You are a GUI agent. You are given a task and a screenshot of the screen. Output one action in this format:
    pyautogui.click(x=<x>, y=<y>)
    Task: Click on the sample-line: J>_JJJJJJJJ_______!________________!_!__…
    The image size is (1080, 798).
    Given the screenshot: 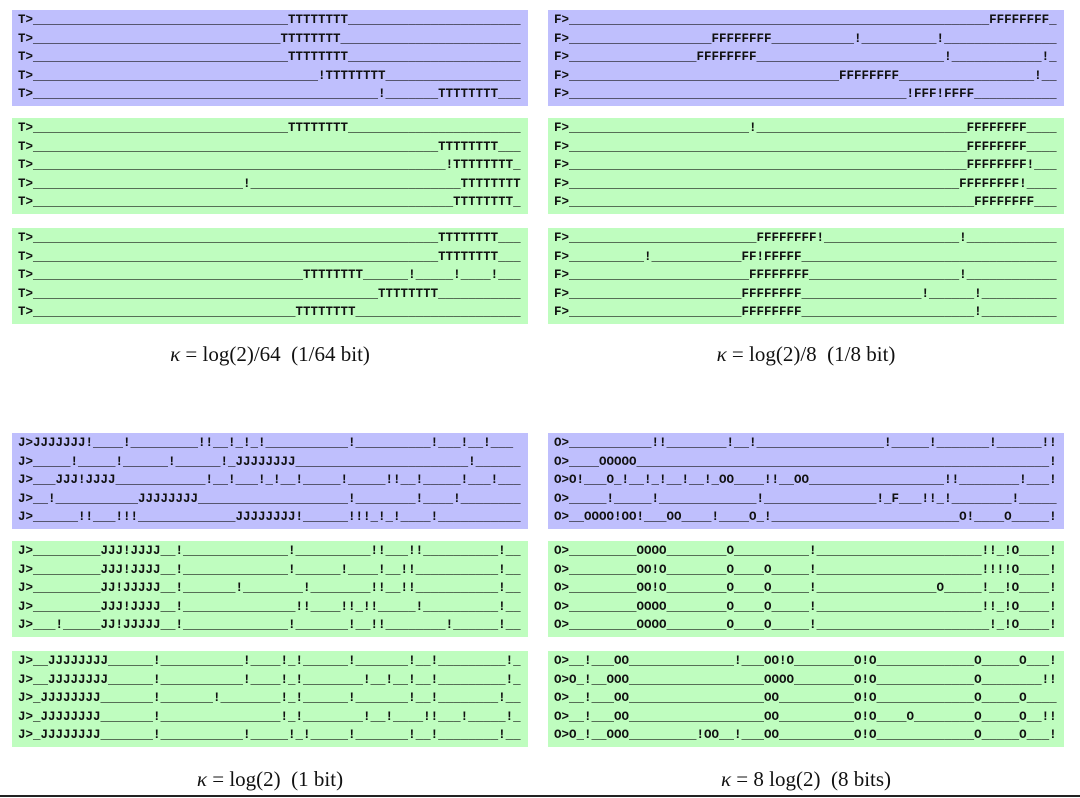 What is the action you would take?
    pyautogui.click(x=269, y=716)
    